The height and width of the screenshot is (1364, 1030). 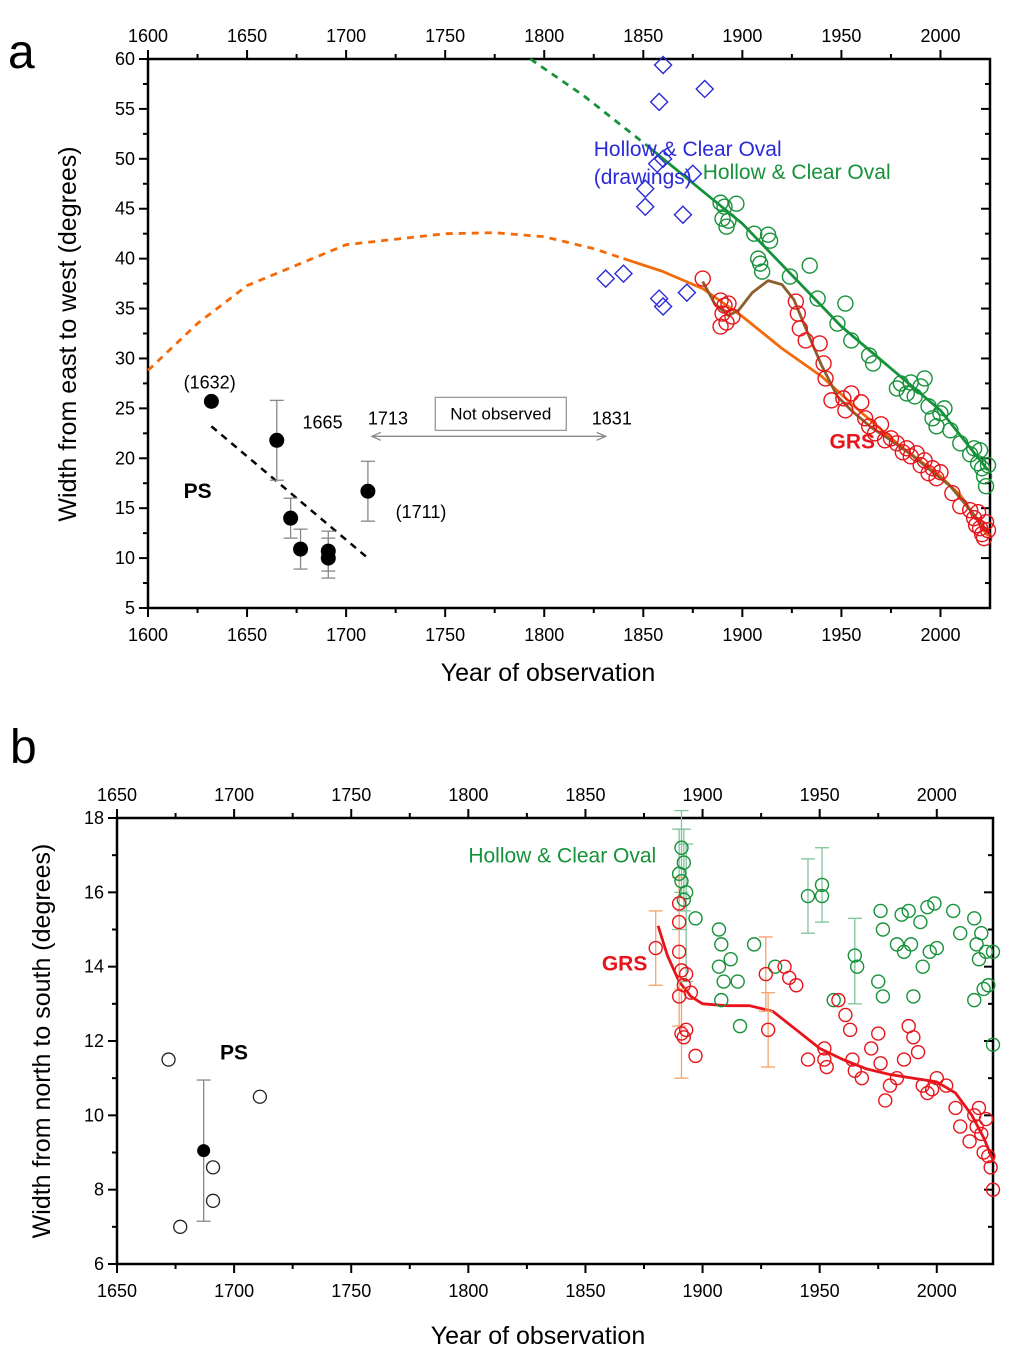 I want to click on not-observed-label: Not observed, so click(x=500, y=413).